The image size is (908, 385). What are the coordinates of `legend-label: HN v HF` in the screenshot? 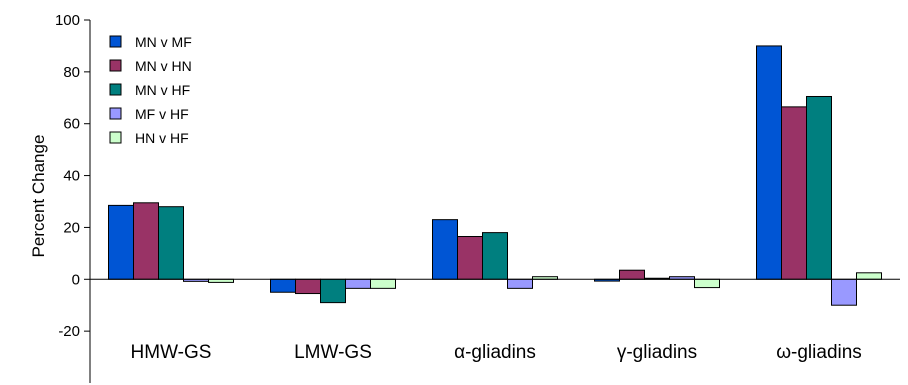 It's located at (162, 138).